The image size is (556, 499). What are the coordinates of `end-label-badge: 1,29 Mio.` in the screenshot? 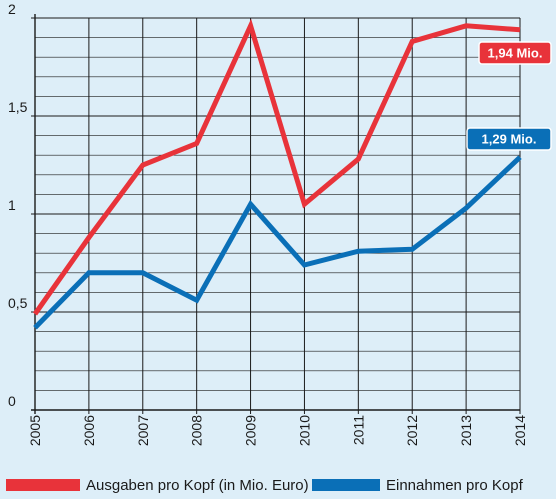 It's located at (509, 139).